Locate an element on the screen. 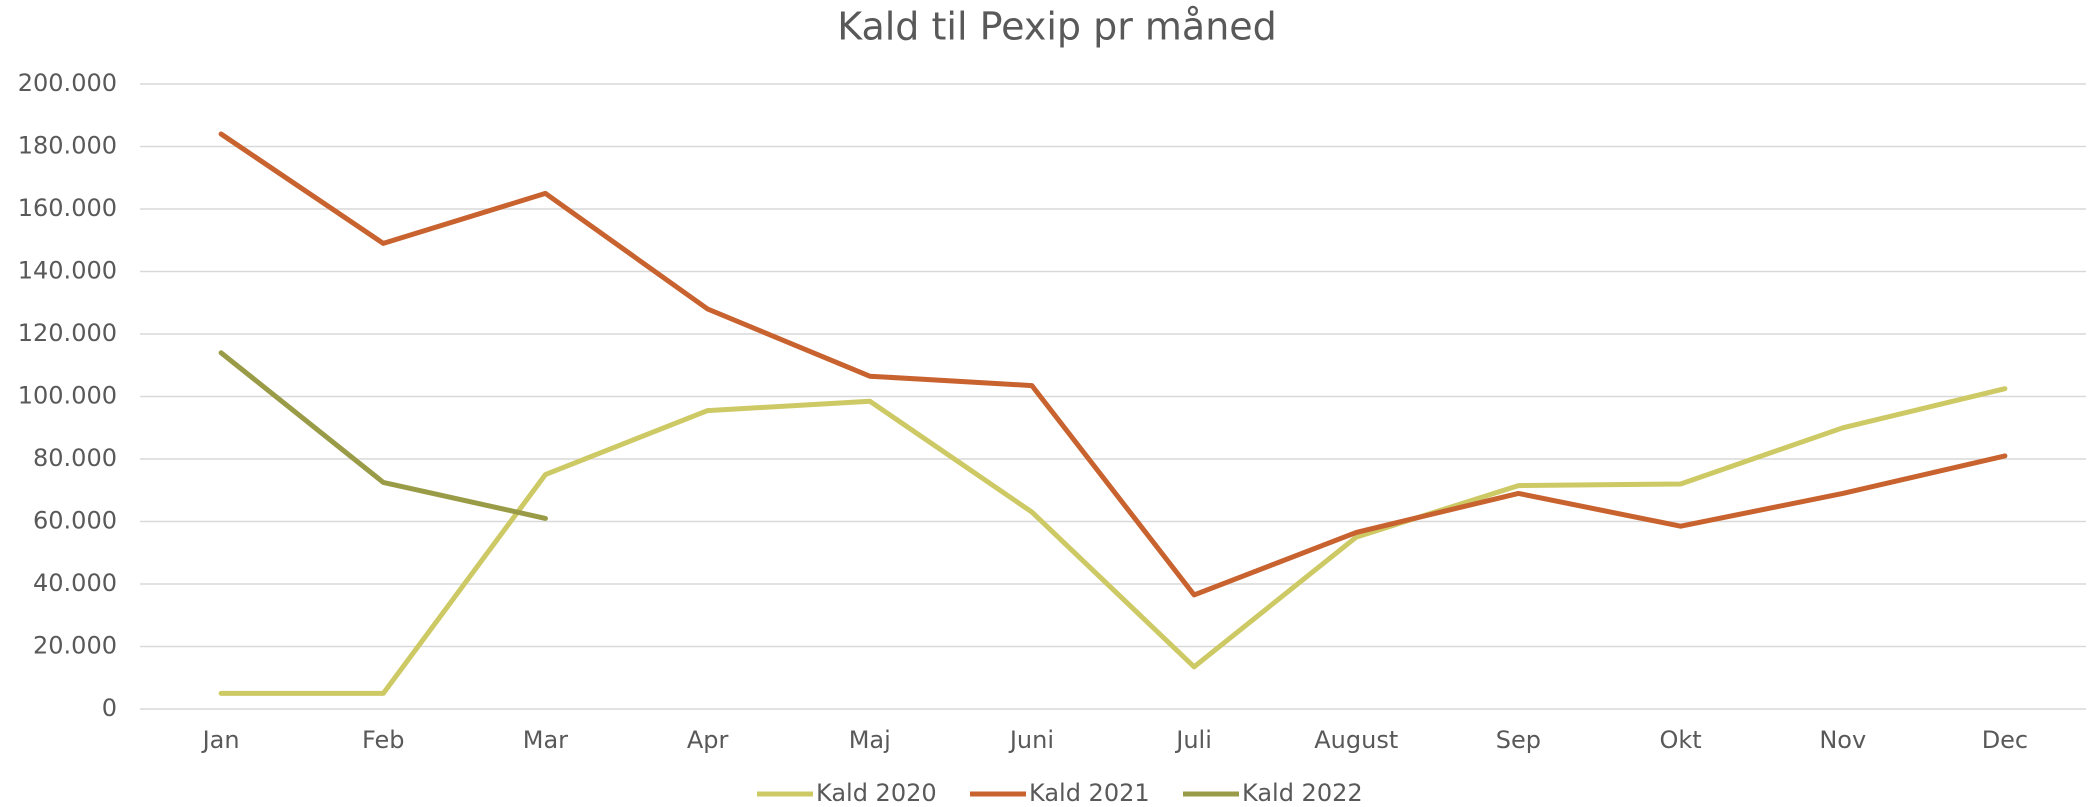 The image size is (2089, 807). x-tick-label: Feb is located at coordinates (383, 740).